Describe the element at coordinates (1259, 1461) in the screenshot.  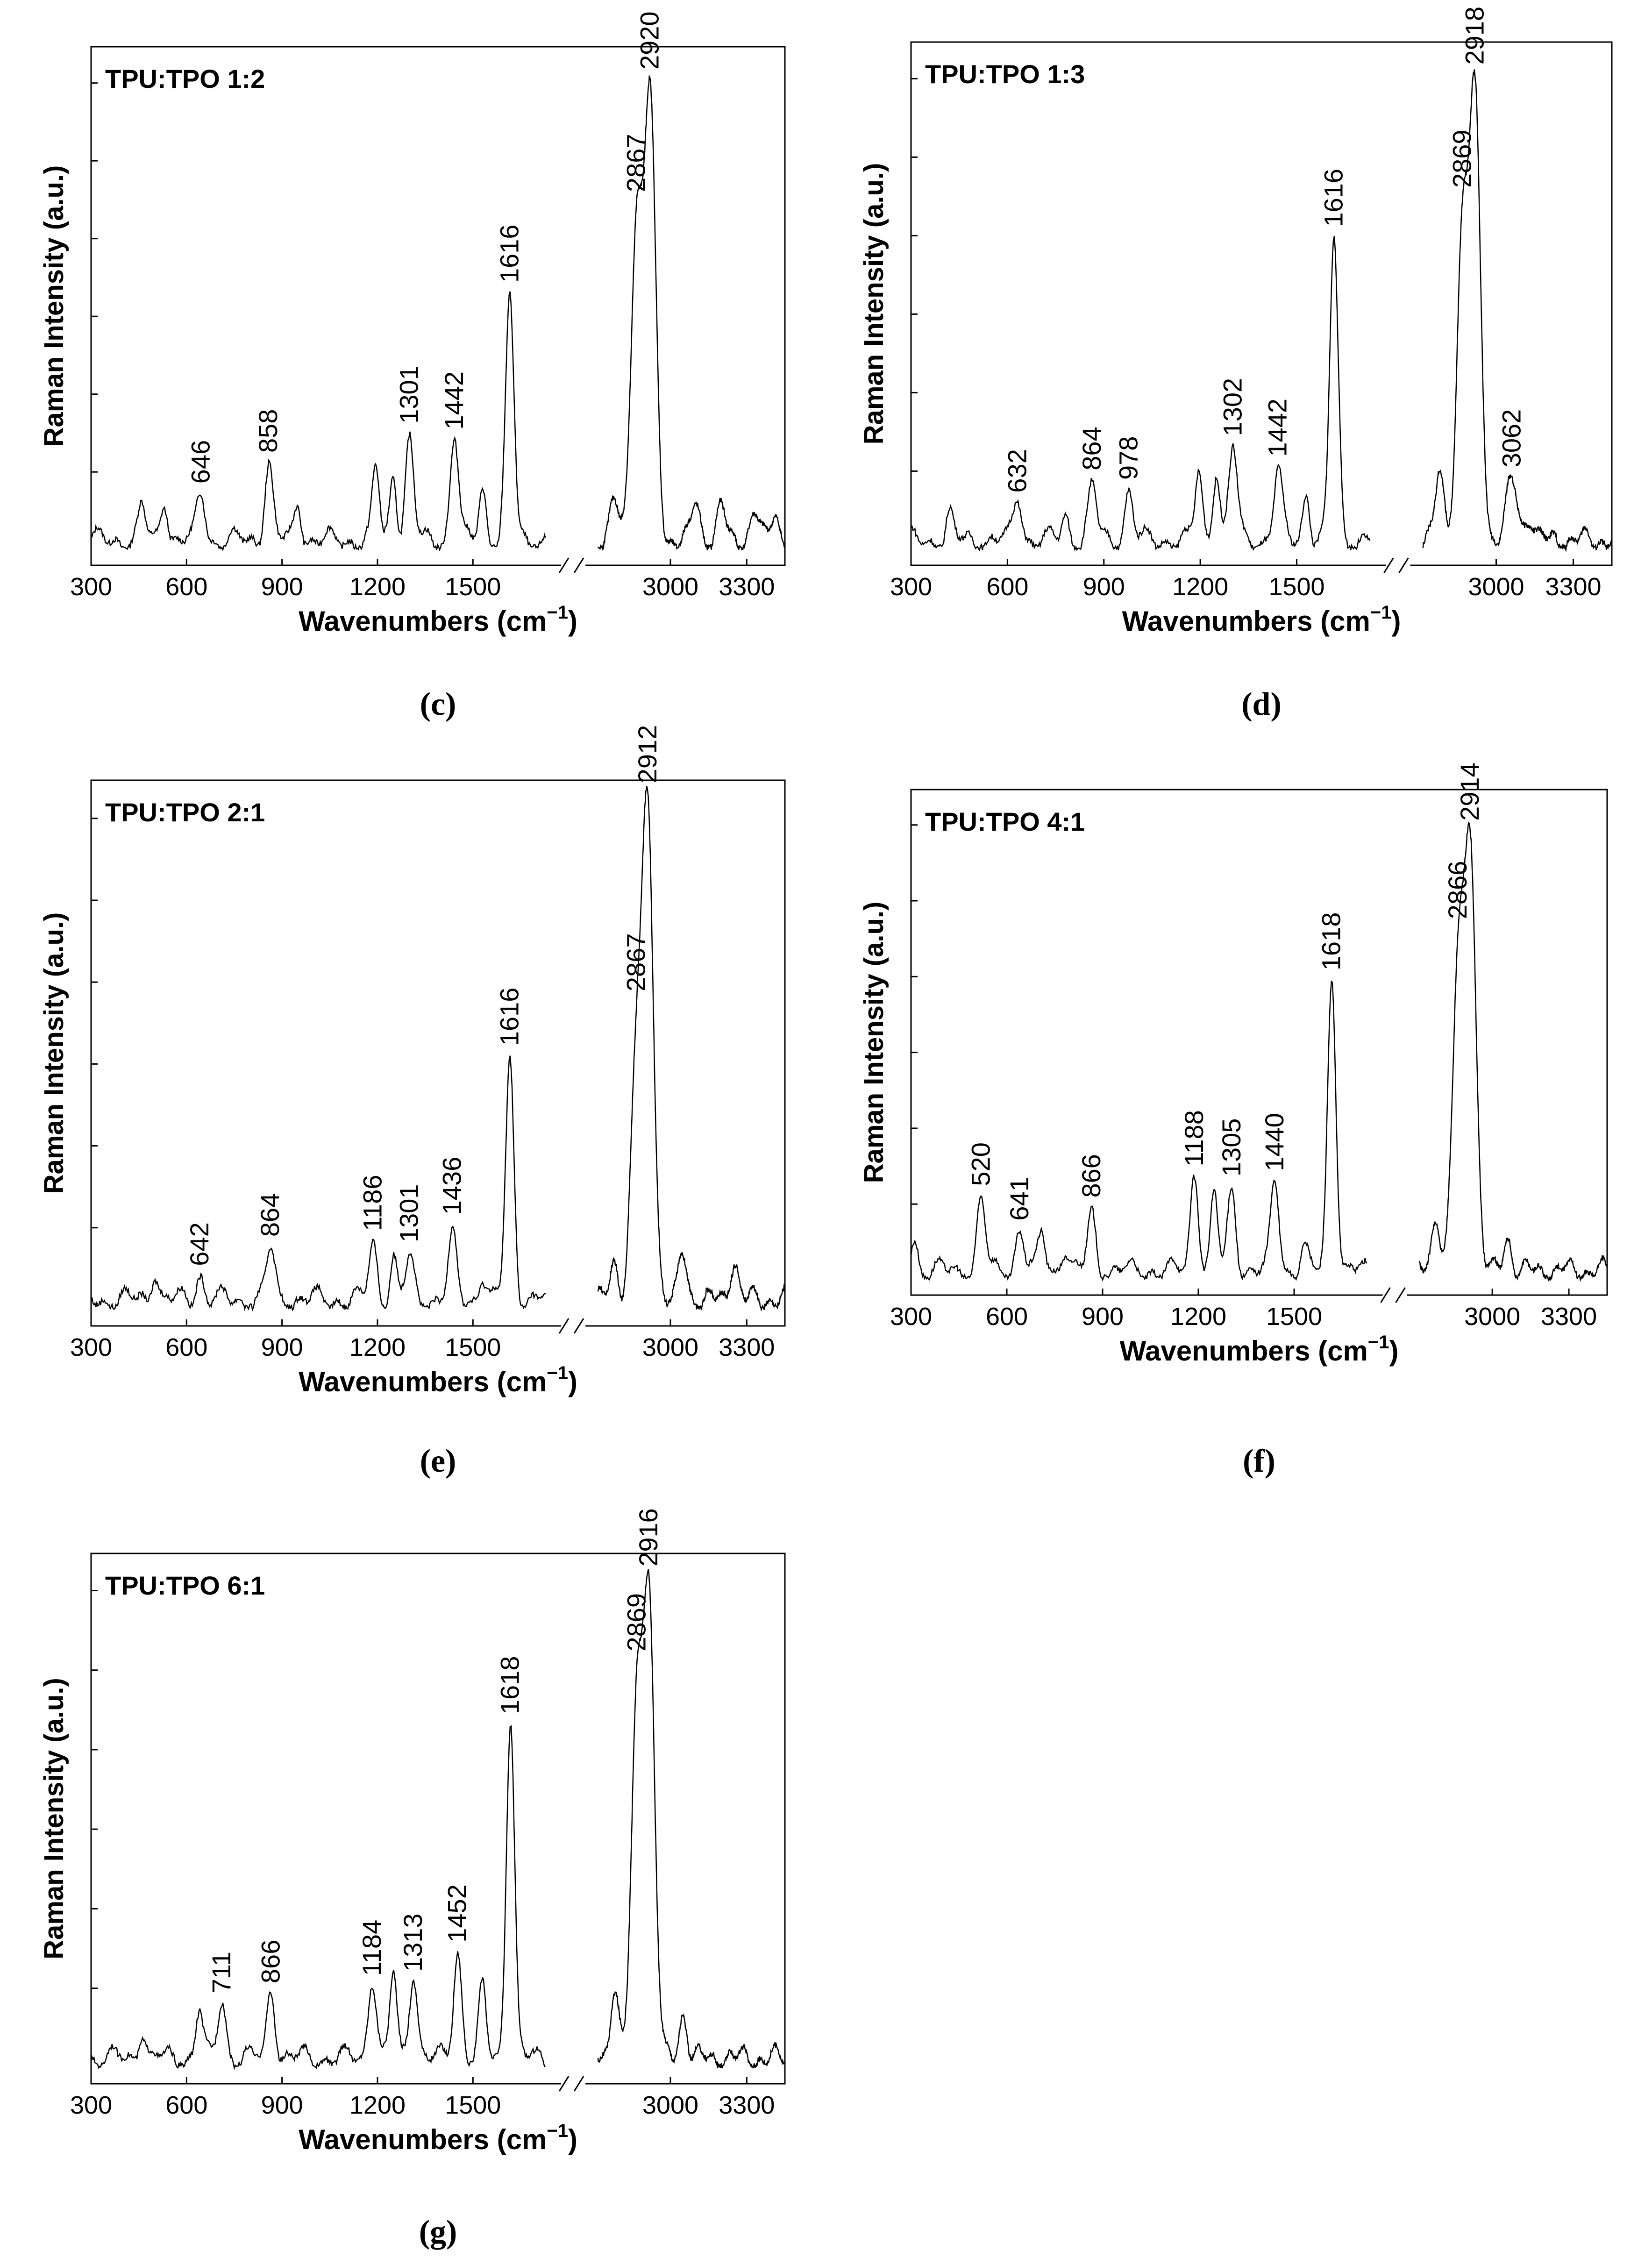
I see `panel-caption: (f)` at that location.